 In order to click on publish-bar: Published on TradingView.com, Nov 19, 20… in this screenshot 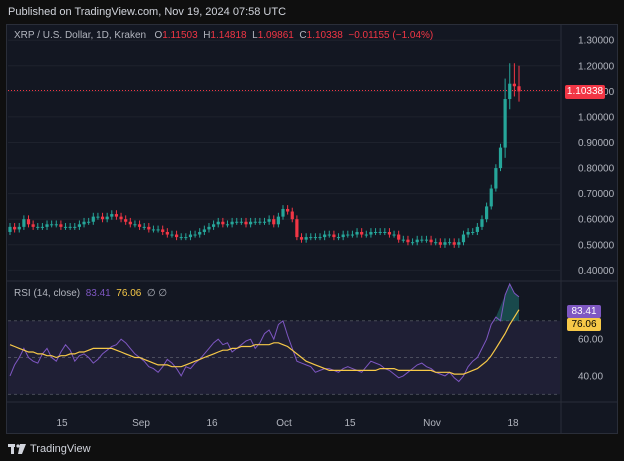, I will do `click(312, 12)`.